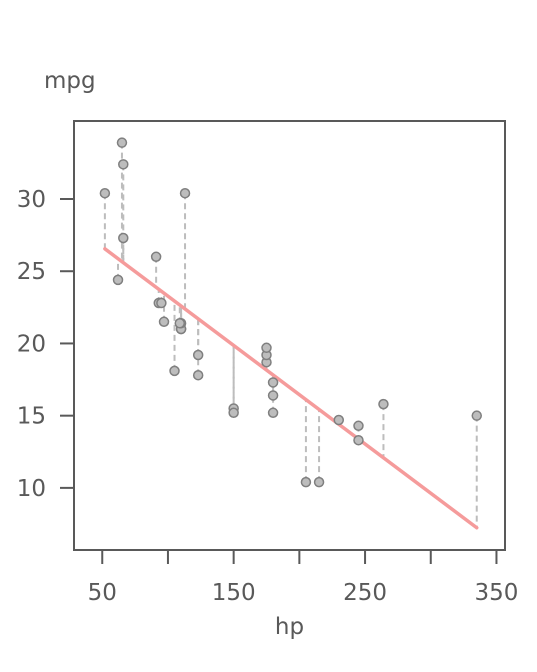 The height and width of the screenshot is (672, 537). Describe the element at coordinates (31, 489) in the screenshot. I see `y-tick-label: 10` at that location.